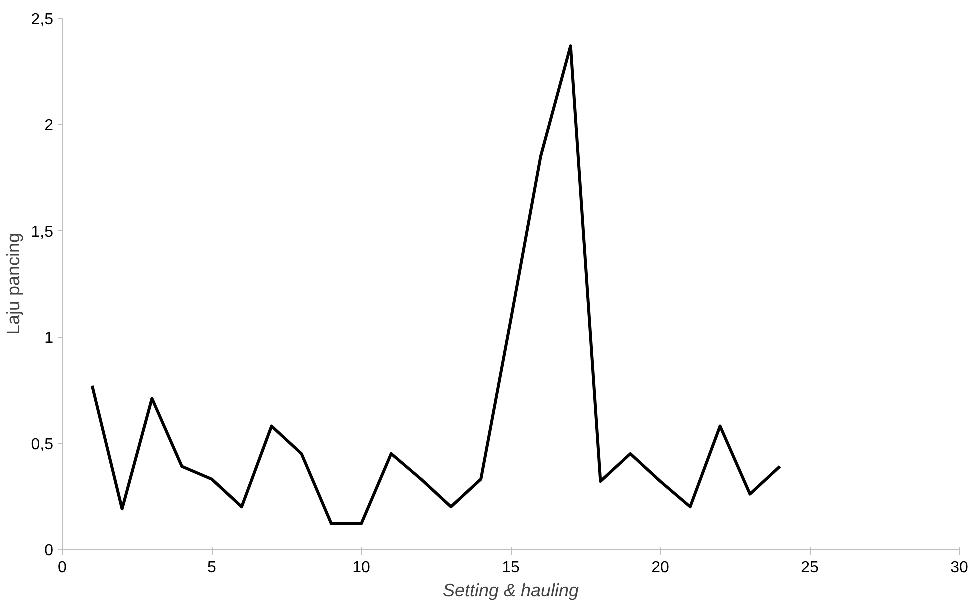 The height and width of the screenshot is (603, 974). Describe the element at coordinates (13, 284) in the screenshot. I see `y-axis-title: Laju pancing` at that location.